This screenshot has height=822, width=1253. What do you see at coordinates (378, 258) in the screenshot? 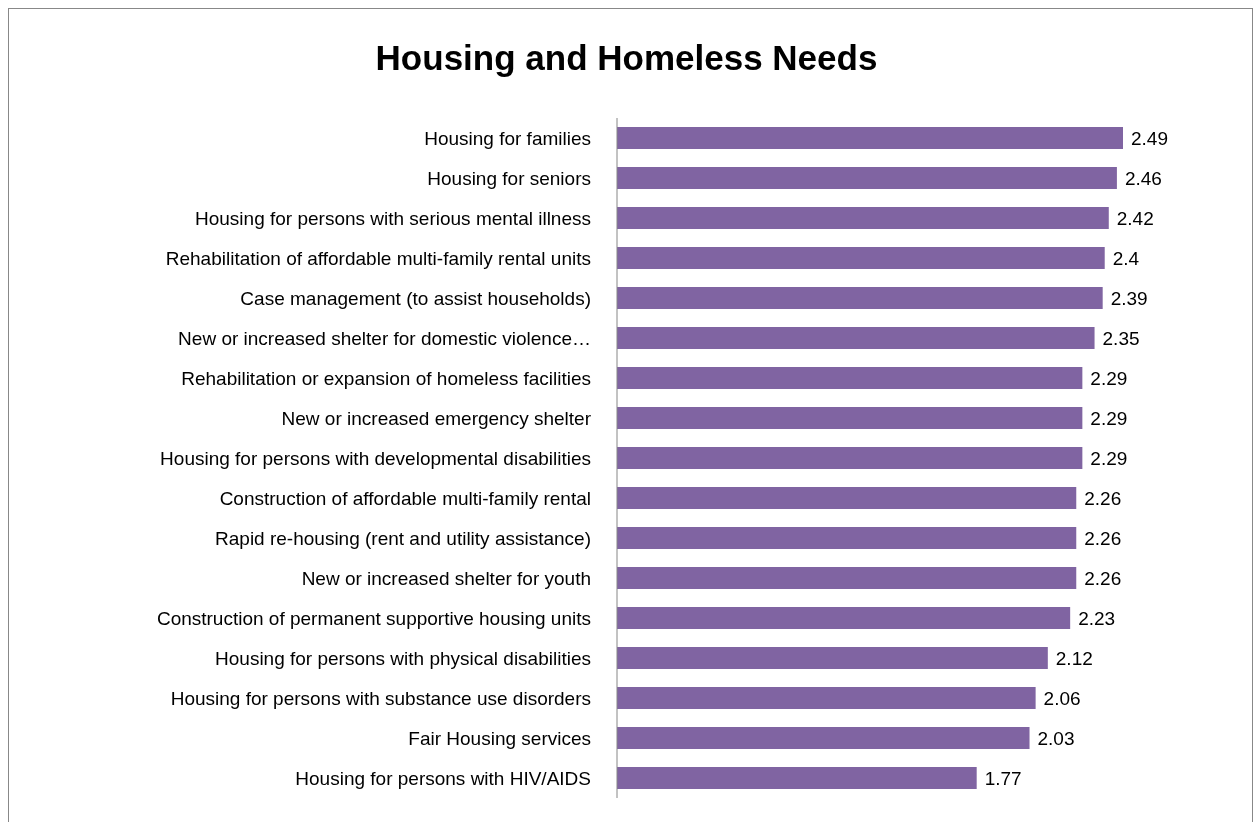
I see `y-tick-label: Rehabilitation of affordable multi-family rental units` at bounding box center [378, 258].